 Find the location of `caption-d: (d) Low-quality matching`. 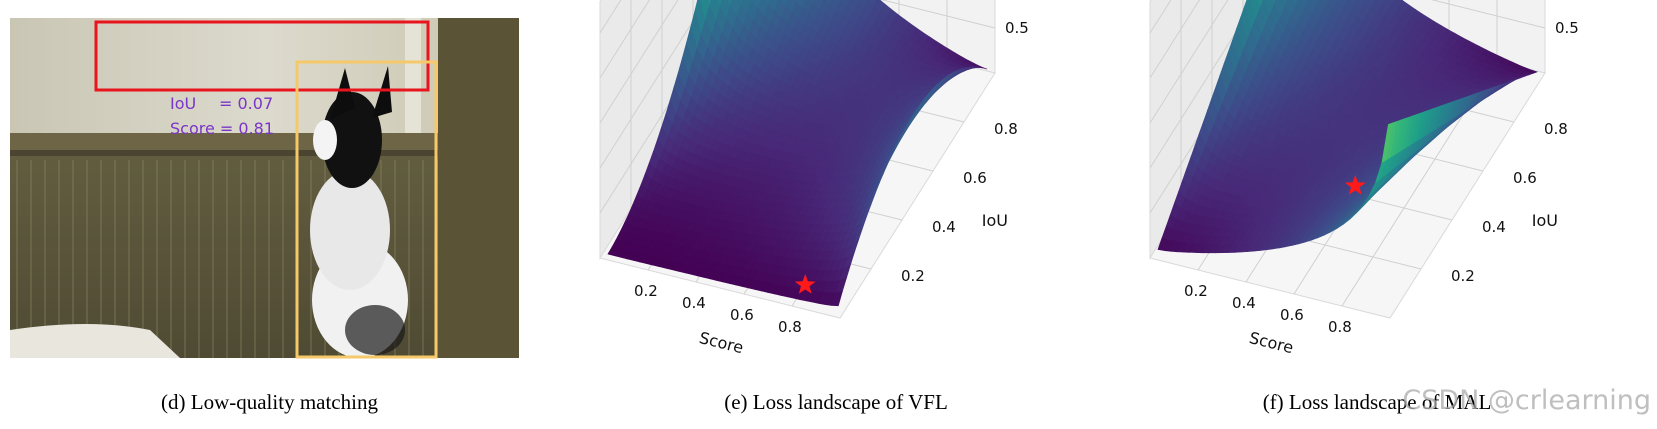

caption-d: (d) Low-quality matching is located at coordinates (269, 402).